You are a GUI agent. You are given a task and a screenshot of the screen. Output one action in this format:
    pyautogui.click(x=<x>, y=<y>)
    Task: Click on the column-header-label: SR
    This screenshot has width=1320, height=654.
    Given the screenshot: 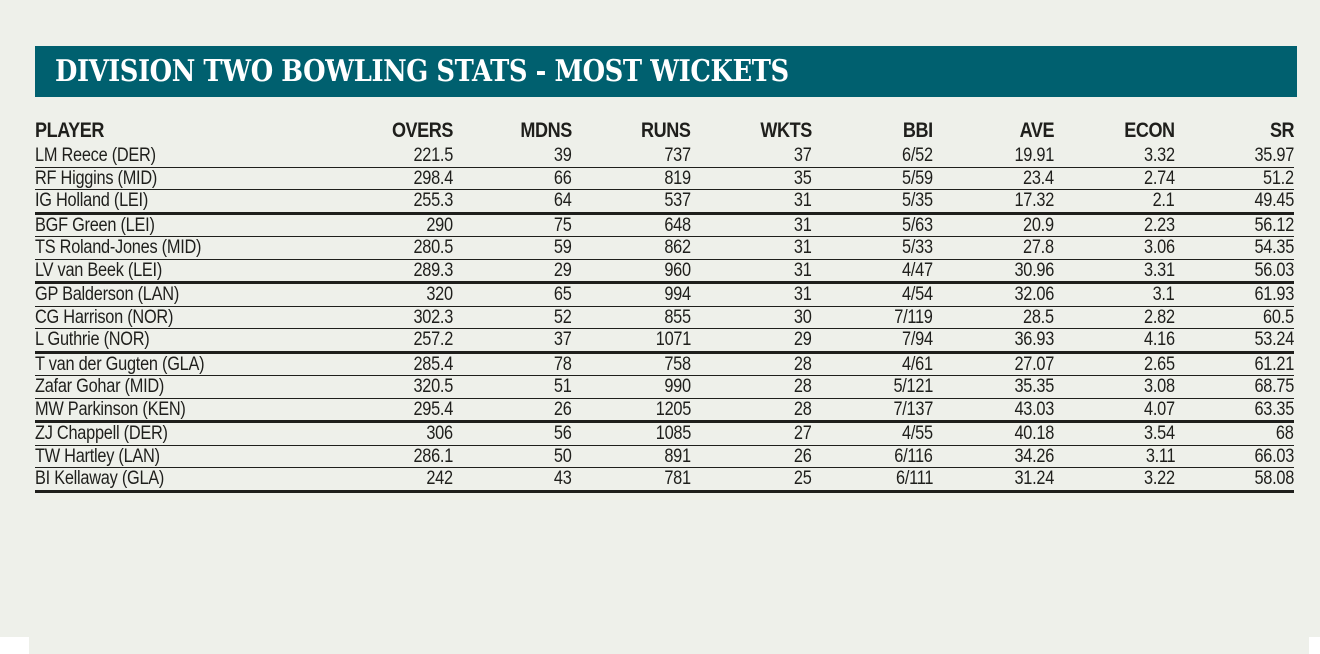 What is the action you would take?
    pyautogui.click(x=1282, y=130)
    